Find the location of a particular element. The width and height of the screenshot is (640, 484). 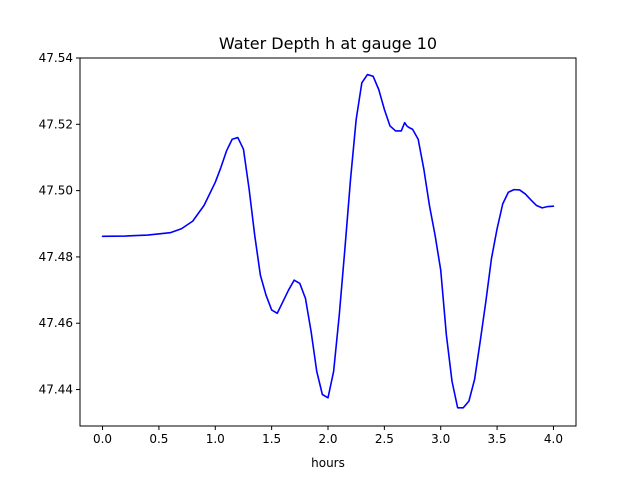

x-tick-label: 0.5 is located at coordinates (158, 439).